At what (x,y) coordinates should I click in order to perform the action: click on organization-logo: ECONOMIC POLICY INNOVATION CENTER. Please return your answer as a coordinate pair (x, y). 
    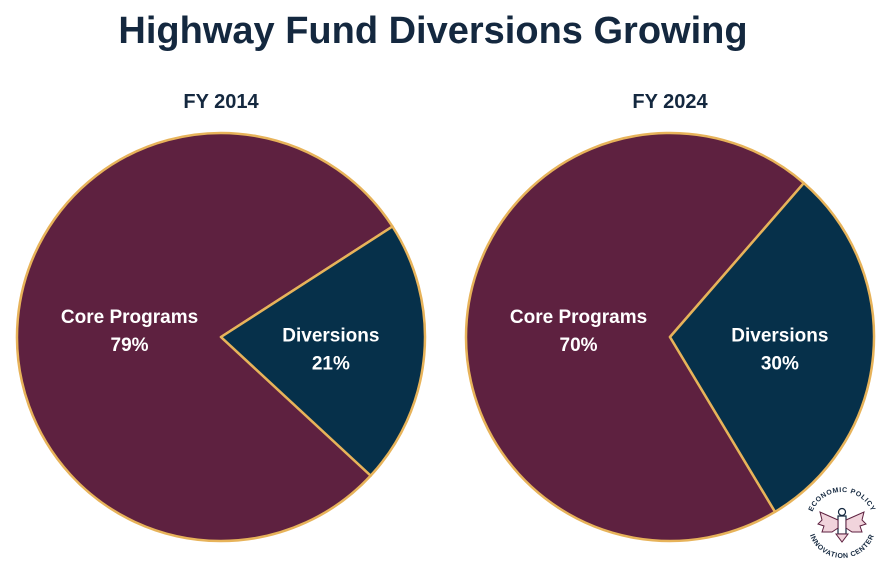
    Looking at the image, I should click on (842, 524).